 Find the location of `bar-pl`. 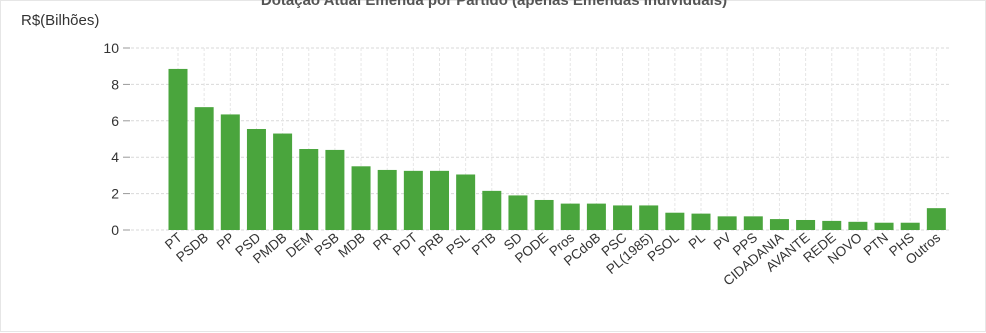

bar-pl is located at coordinates (701, 221).